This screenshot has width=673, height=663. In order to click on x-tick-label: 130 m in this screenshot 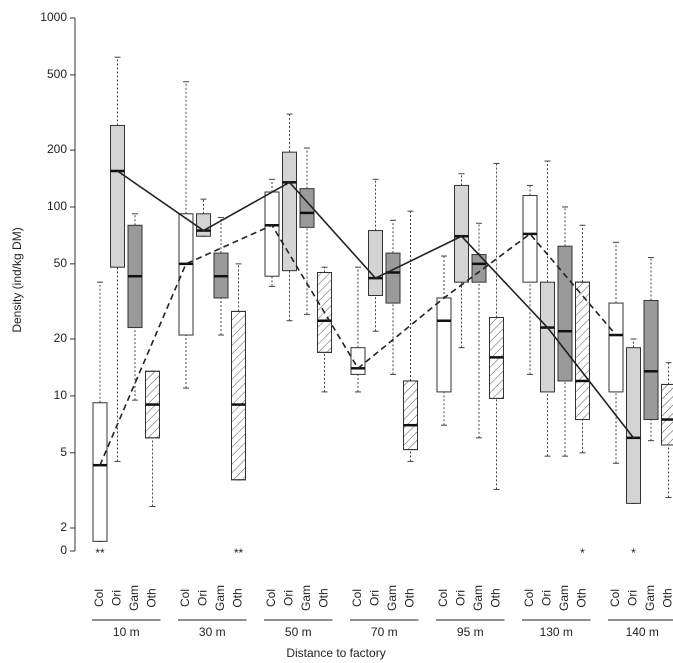, I will do `click(556, 632)`.